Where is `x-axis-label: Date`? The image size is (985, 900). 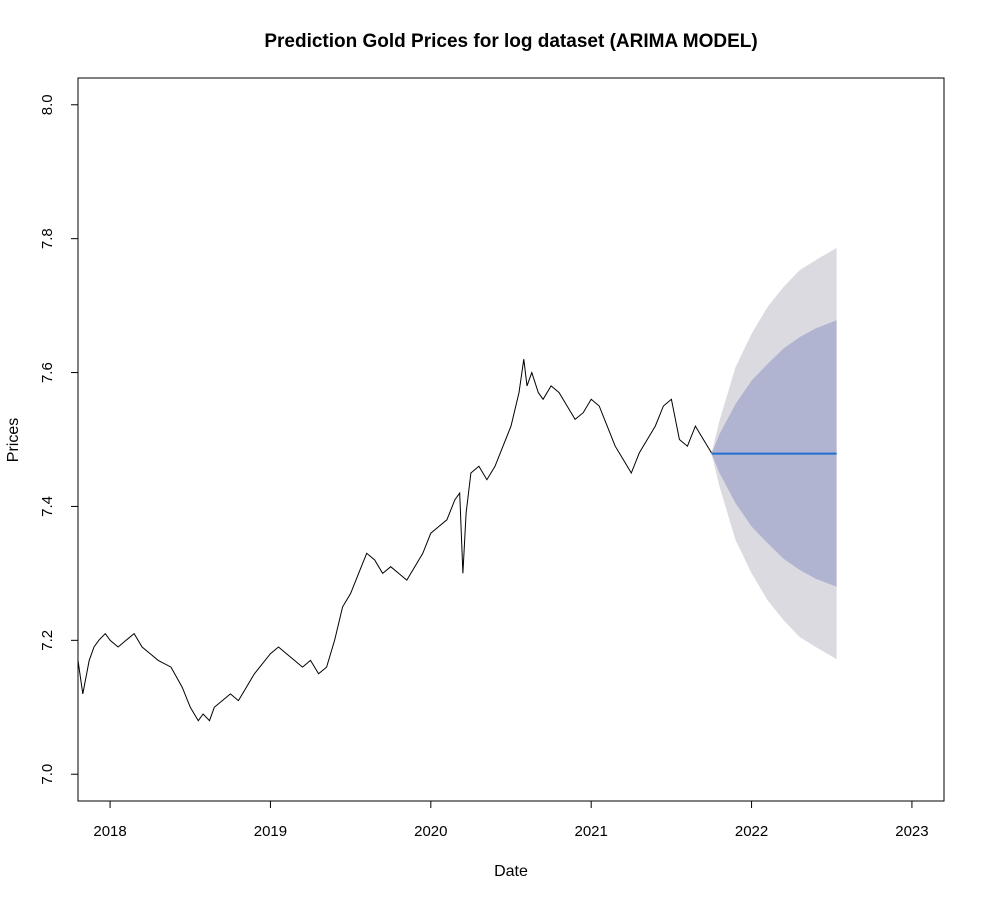
x-axis-label: Date is located at coordinates (511, 871).